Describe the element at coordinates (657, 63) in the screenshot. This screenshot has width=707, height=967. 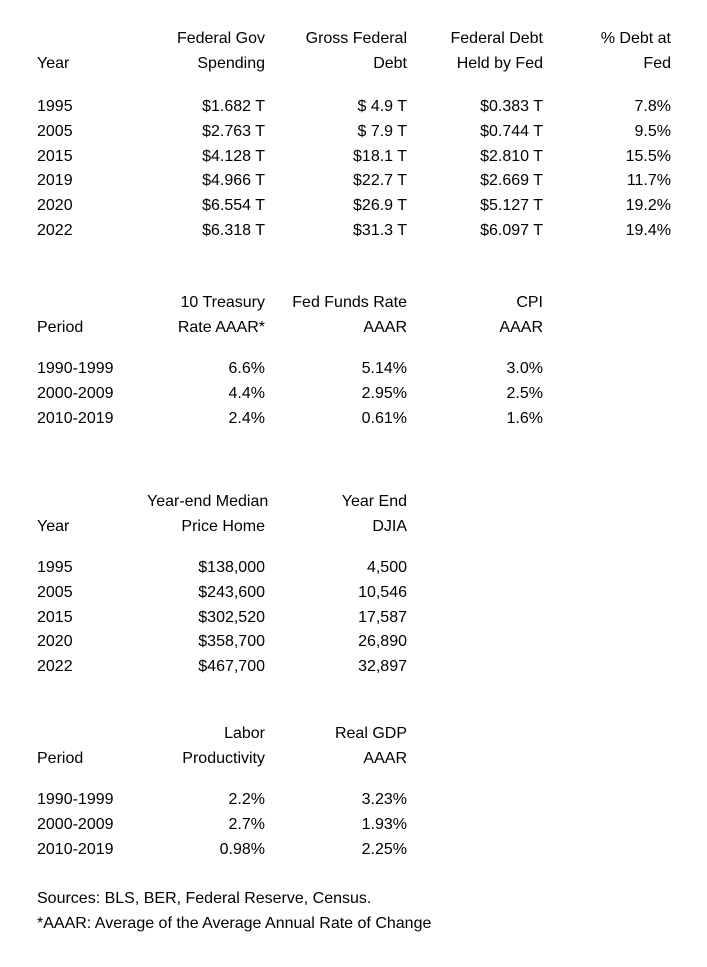
I see `header-cell: Fed` at that location.